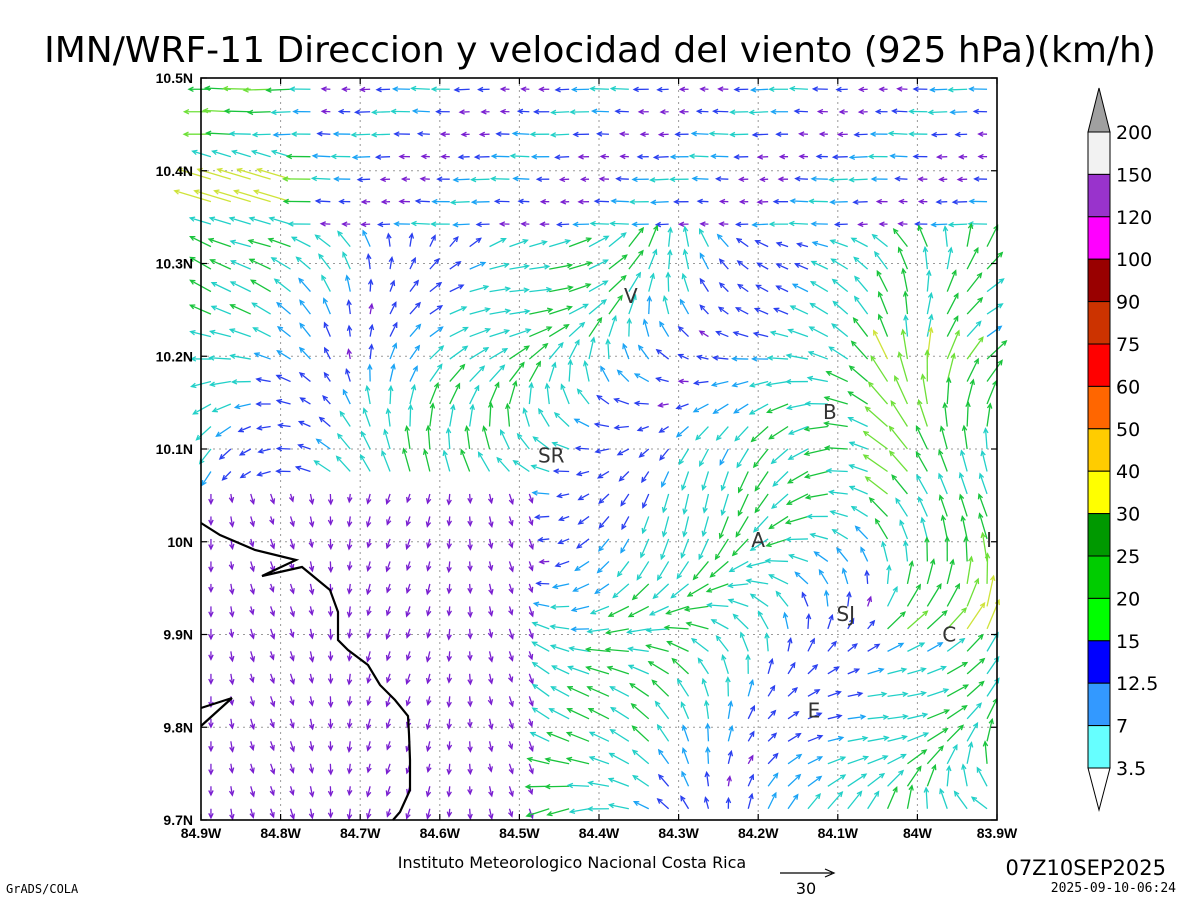 This screenshot has width=1200, height=900. Describe the element at coordinates (1134, 133) in the screenshot. I see `colorbar-label: 200` at that location.